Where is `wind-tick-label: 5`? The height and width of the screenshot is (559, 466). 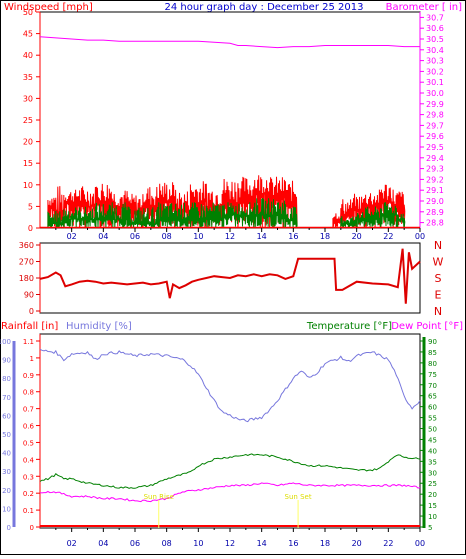
wind-tick-label: 5 is located at coordinates (30, 206).